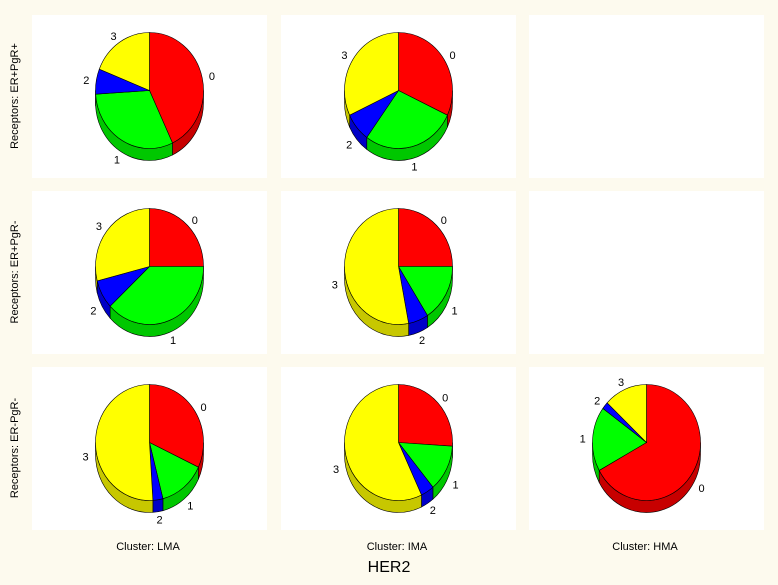 Image resolution: width=778 pixels, height=585 pixels. What do you see at coordinates (15, 96) in the screenshot?
I see `row-label-0: Receptors: ER+PgR+` at bounding box center [15, 96].